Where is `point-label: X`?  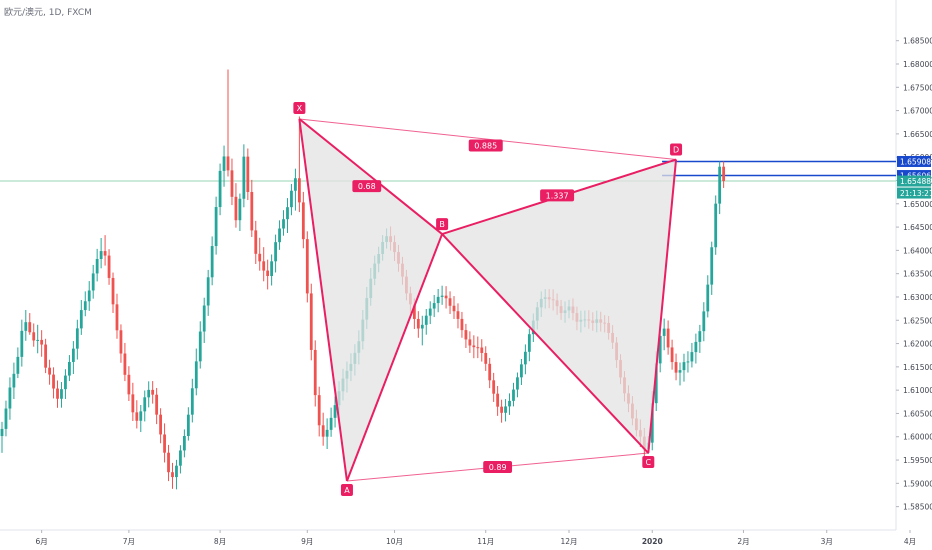
point-label: X is located at coordinates (300, 108).